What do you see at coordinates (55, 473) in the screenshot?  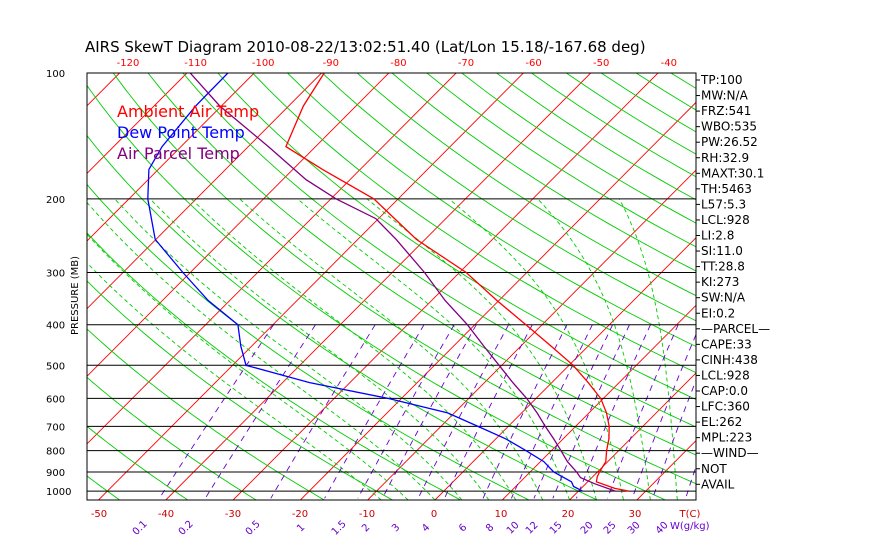 I see `pressure-tick-label: 900` at bounding box center [55, 473].